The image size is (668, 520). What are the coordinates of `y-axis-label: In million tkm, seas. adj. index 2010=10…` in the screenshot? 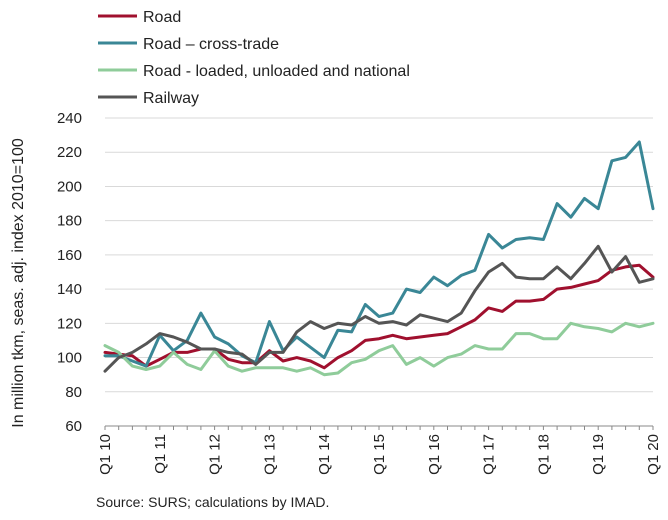 It's located at (18, 283).